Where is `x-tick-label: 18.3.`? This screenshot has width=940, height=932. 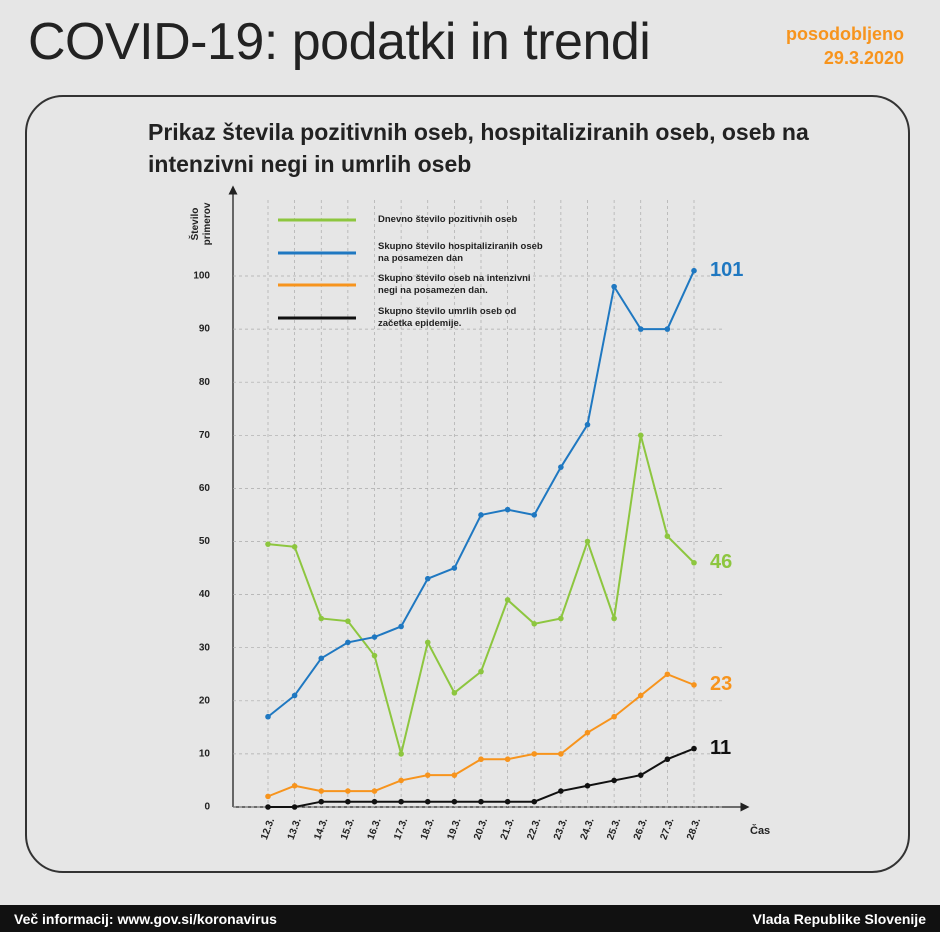 x-tick-label: 18.3. is located at coordinates (428, 829).